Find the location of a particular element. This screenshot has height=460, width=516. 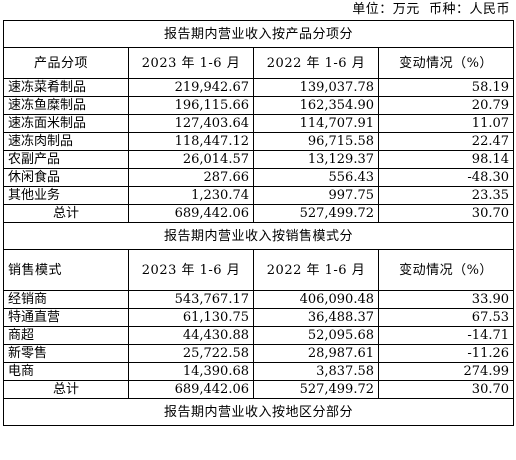

change-pct: 274.99 is located at coordinates (446, 371).